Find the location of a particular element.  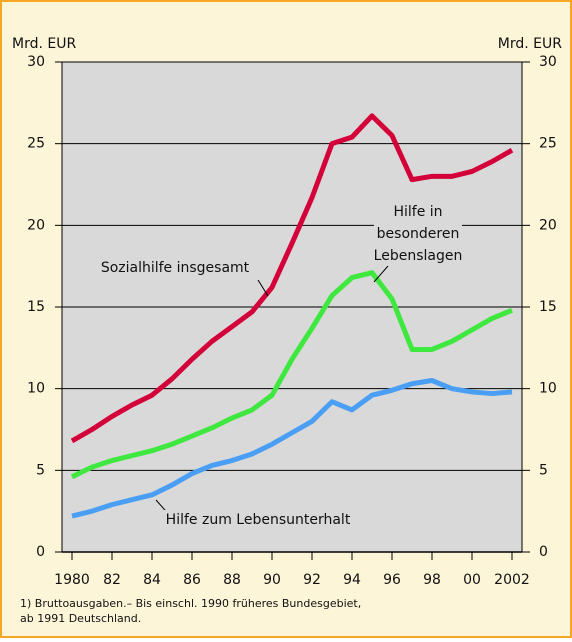

series-label: besonderen is located at coordinates (418, 234).